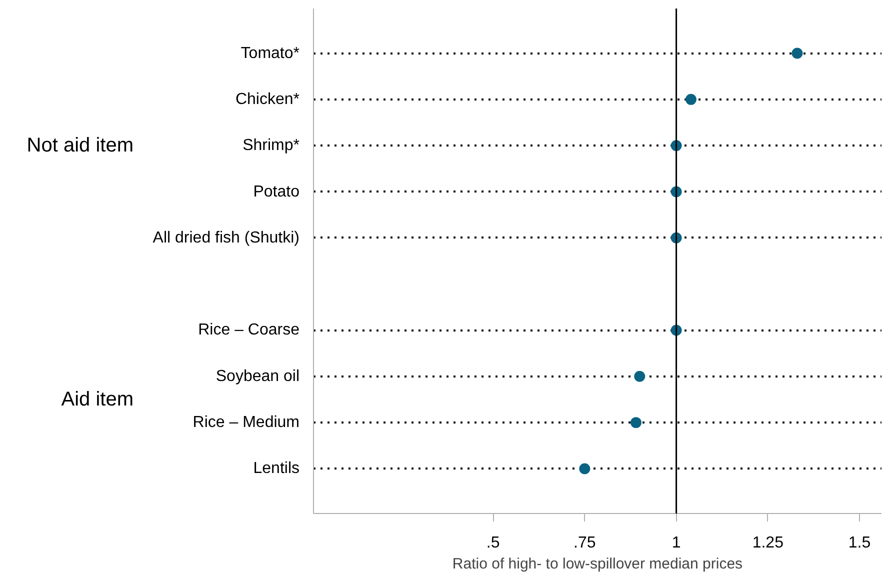  Describe the element at coordinates (249, 330) in the screenshot. I see `y-tick-label: Rice – Coarse` at that location.